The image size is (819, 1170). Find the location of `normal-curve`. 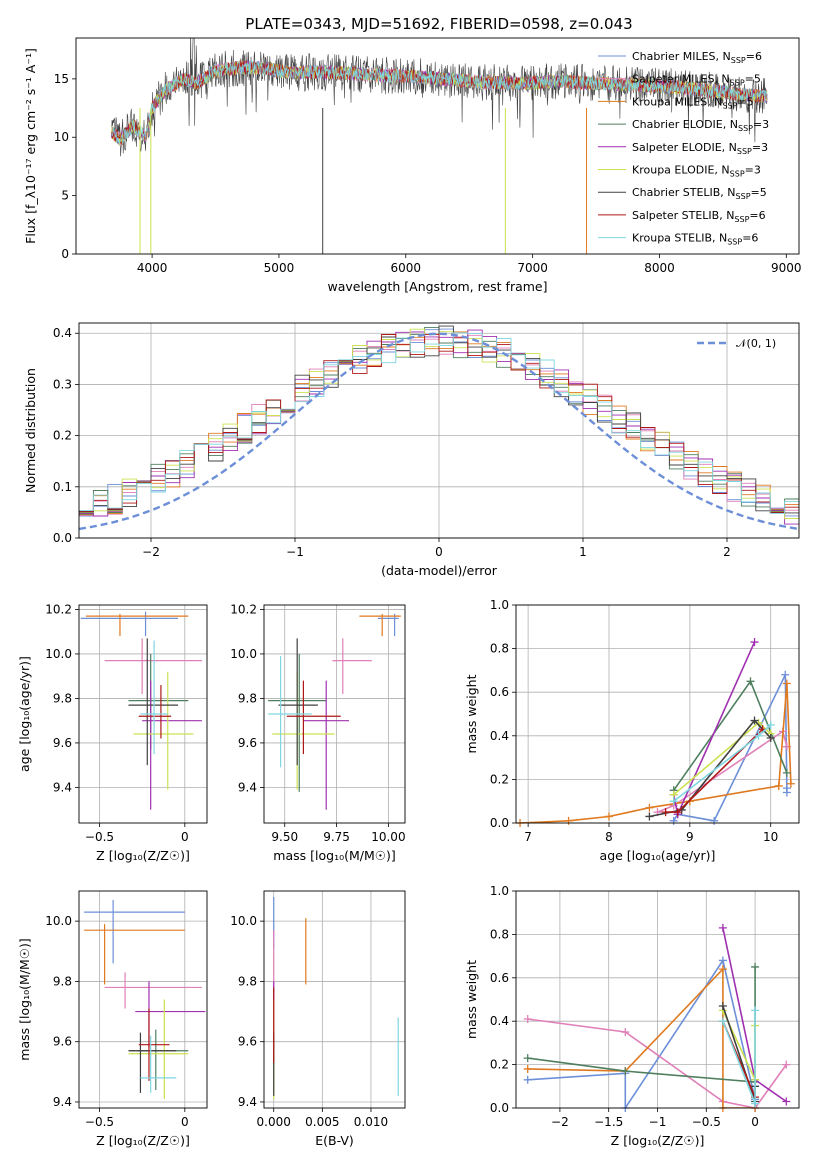

normal-curve is located at coordinates (439, 431).